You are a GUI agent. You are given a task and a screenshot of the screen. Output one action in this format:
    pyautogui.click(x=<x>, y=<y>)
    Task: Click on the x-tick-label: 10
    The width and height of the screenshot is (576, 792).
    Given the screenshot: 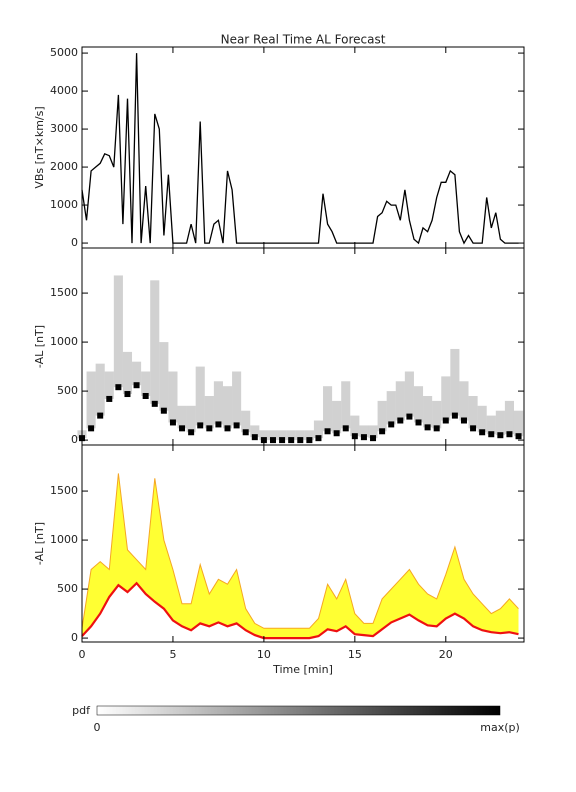 What is the action you would take?
    pyautogui.click(x=264, y=654)
    